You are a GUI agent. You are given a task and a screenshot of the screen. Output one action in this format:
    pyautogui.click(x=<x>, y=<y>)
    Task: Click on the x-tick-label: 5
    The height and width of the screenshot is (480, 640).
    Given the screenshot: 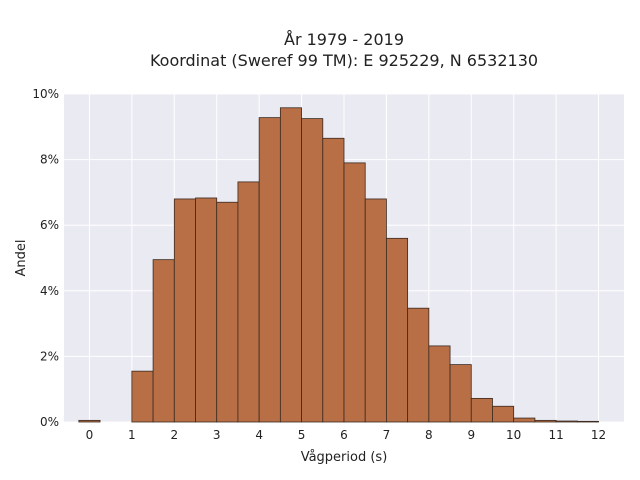 What is the action you would take?
    pyautogui.click(x=302, y=435)
    